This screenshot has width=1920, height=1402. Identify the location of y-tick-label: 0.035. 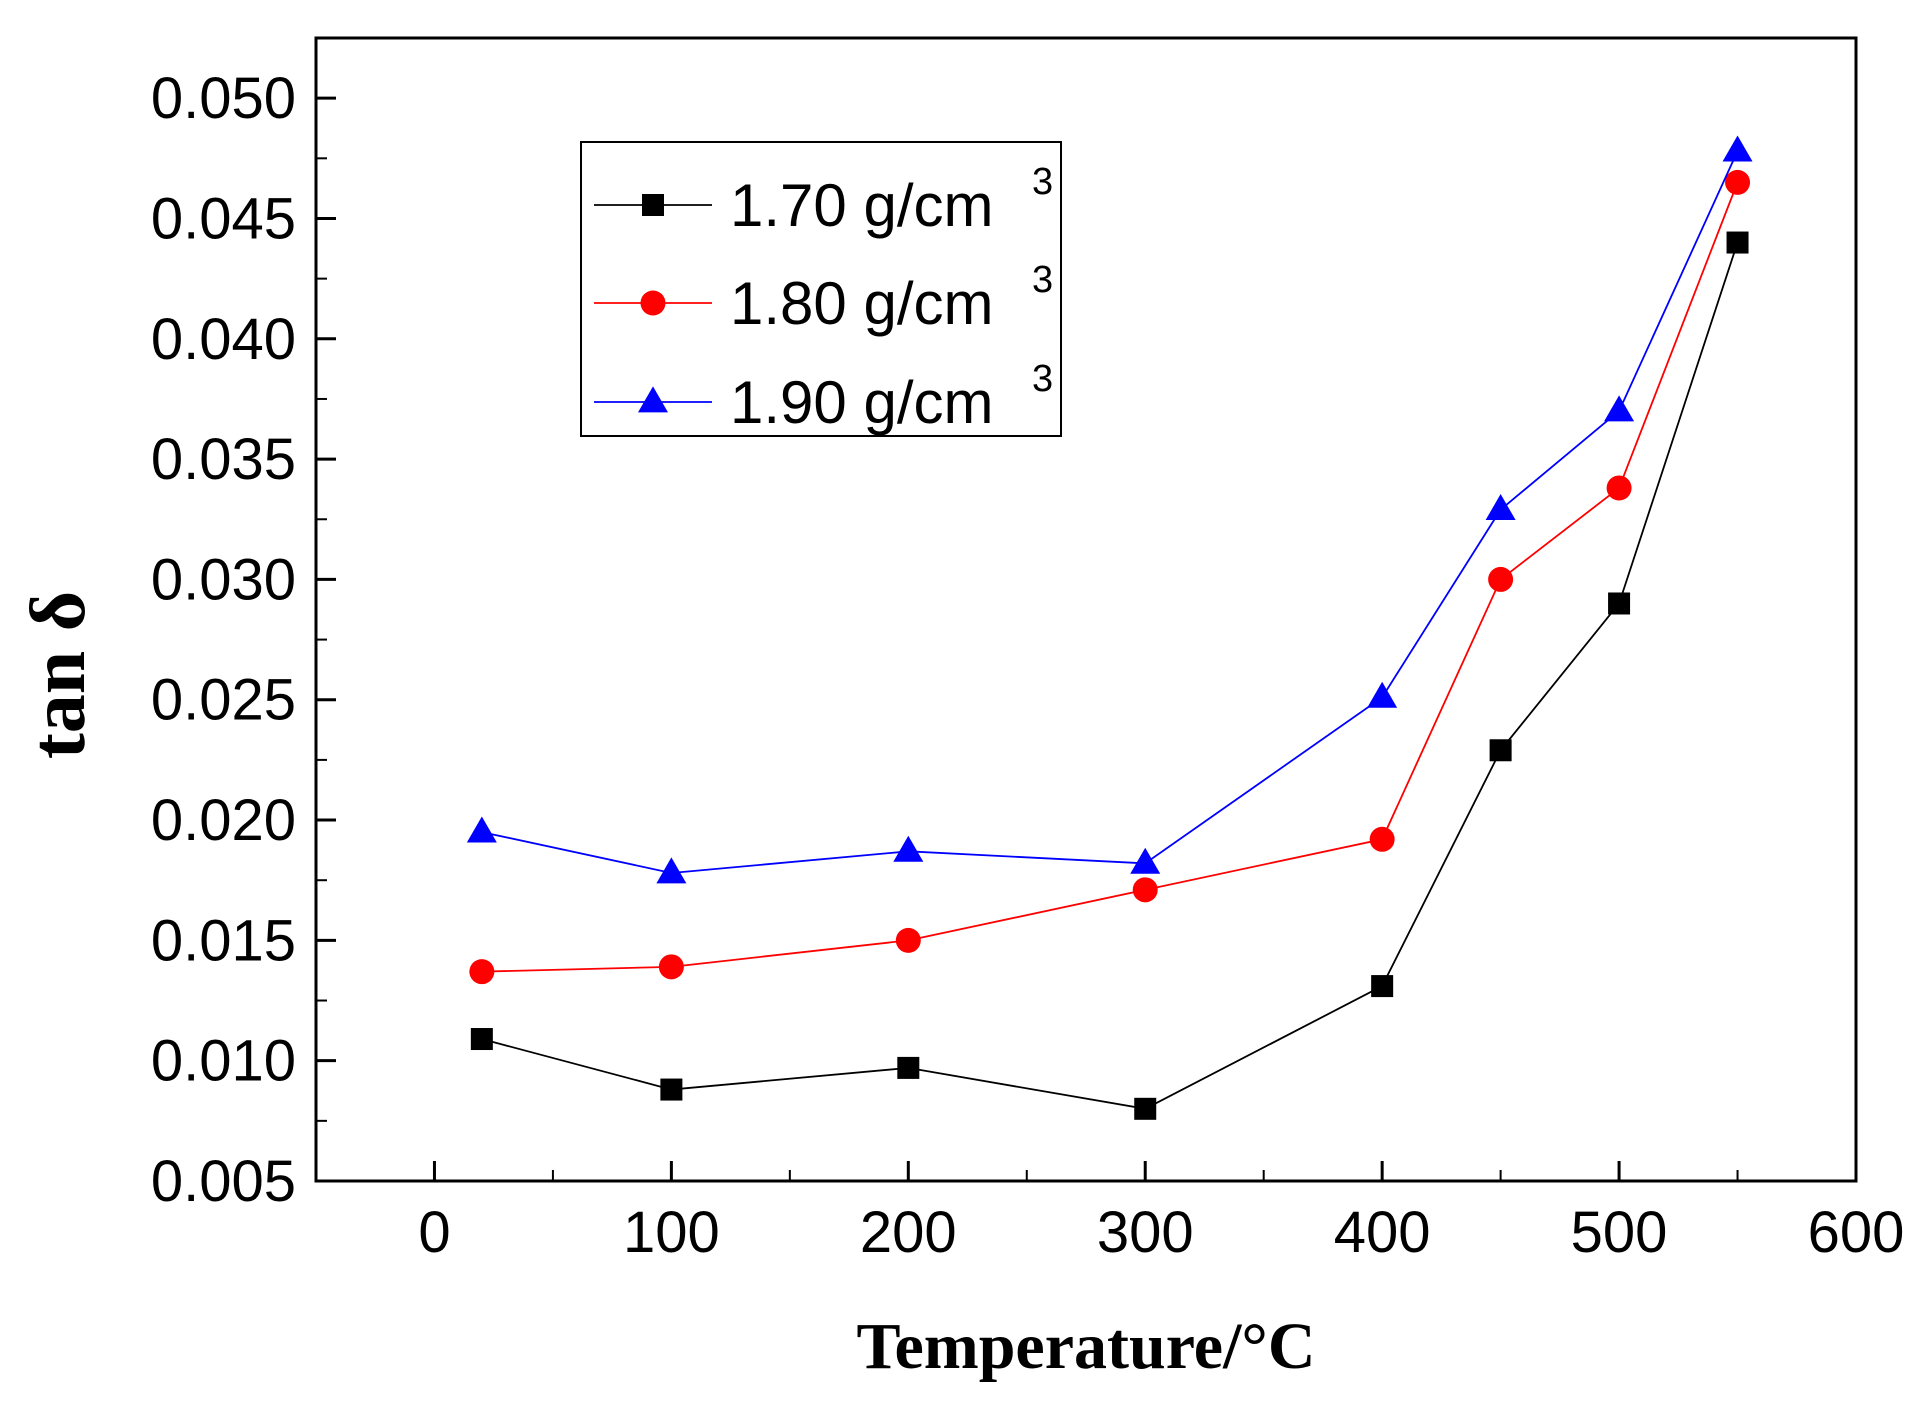
(223, 459).